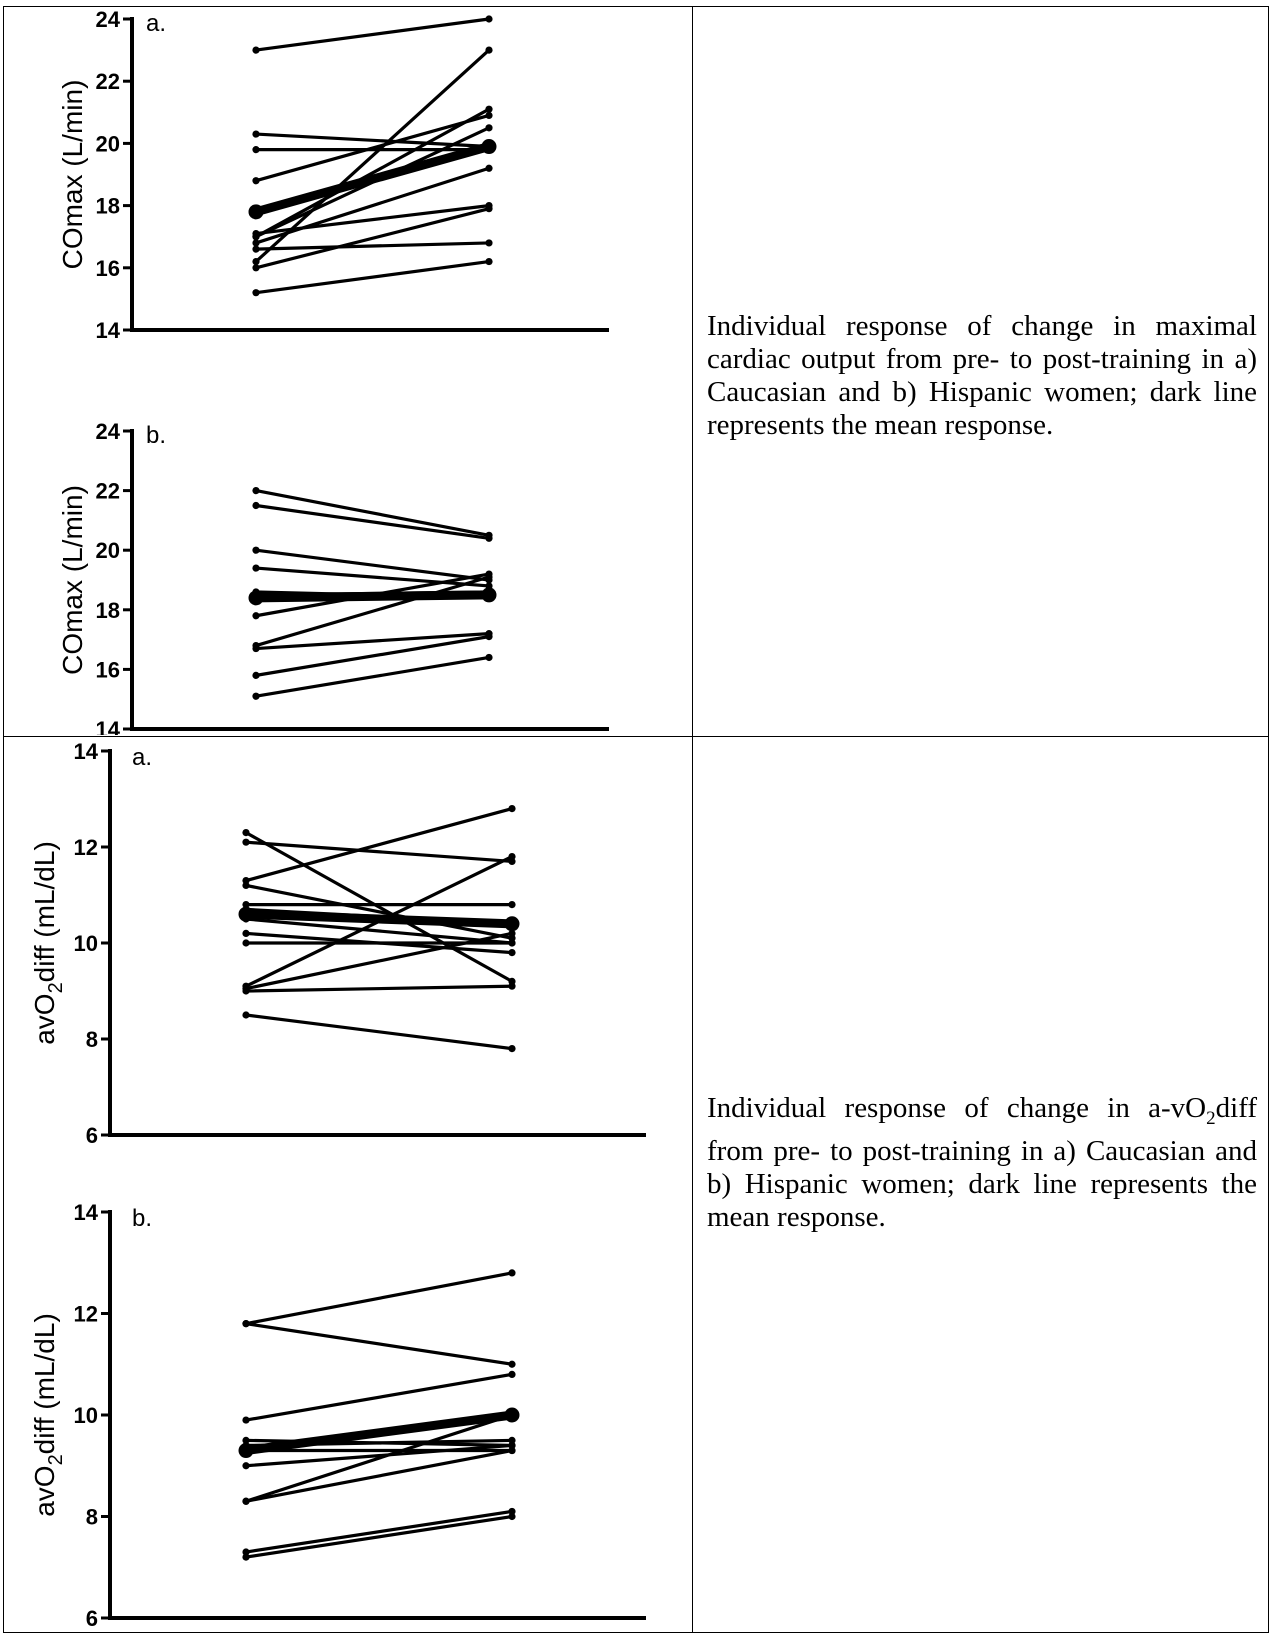 Image resolution: width=1271 pixels, height=1643 pixels. Describe the element at coordinates (108, 330) in the screenshot. I see `y-tick-label: 14` at that location.